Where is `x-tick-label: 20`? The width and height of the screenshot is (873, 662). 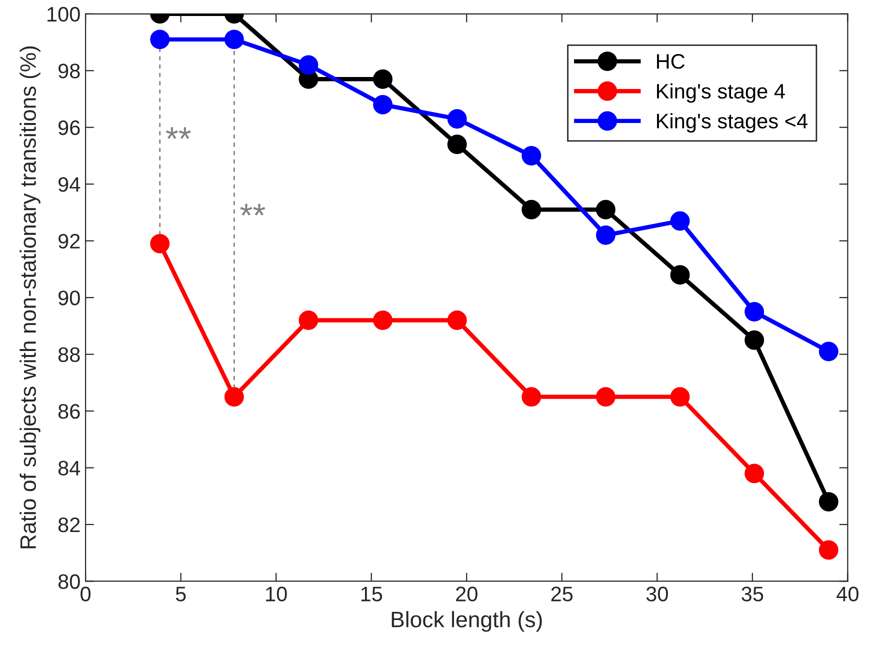
x-tick-label: 20 is located at coordinates (467, 594).